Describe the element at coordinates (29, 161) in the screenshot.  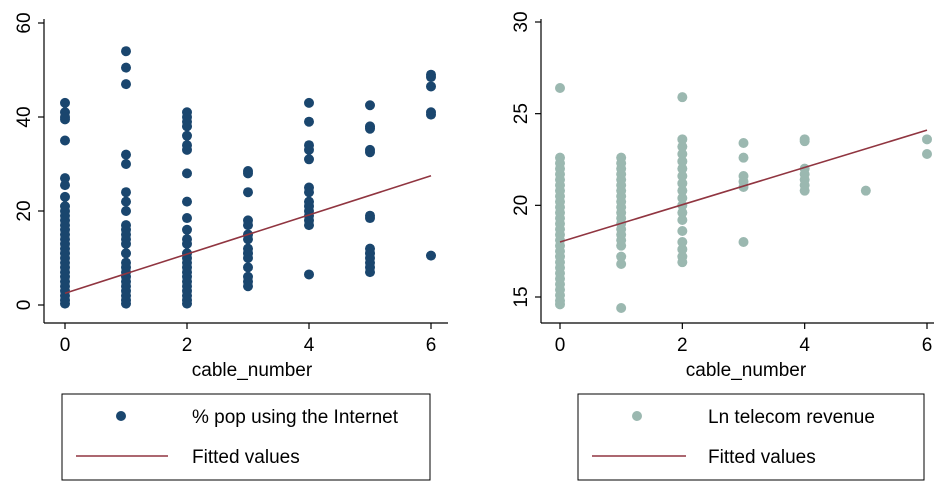
I see `y-ticks: 0 20 40 60` at that location.